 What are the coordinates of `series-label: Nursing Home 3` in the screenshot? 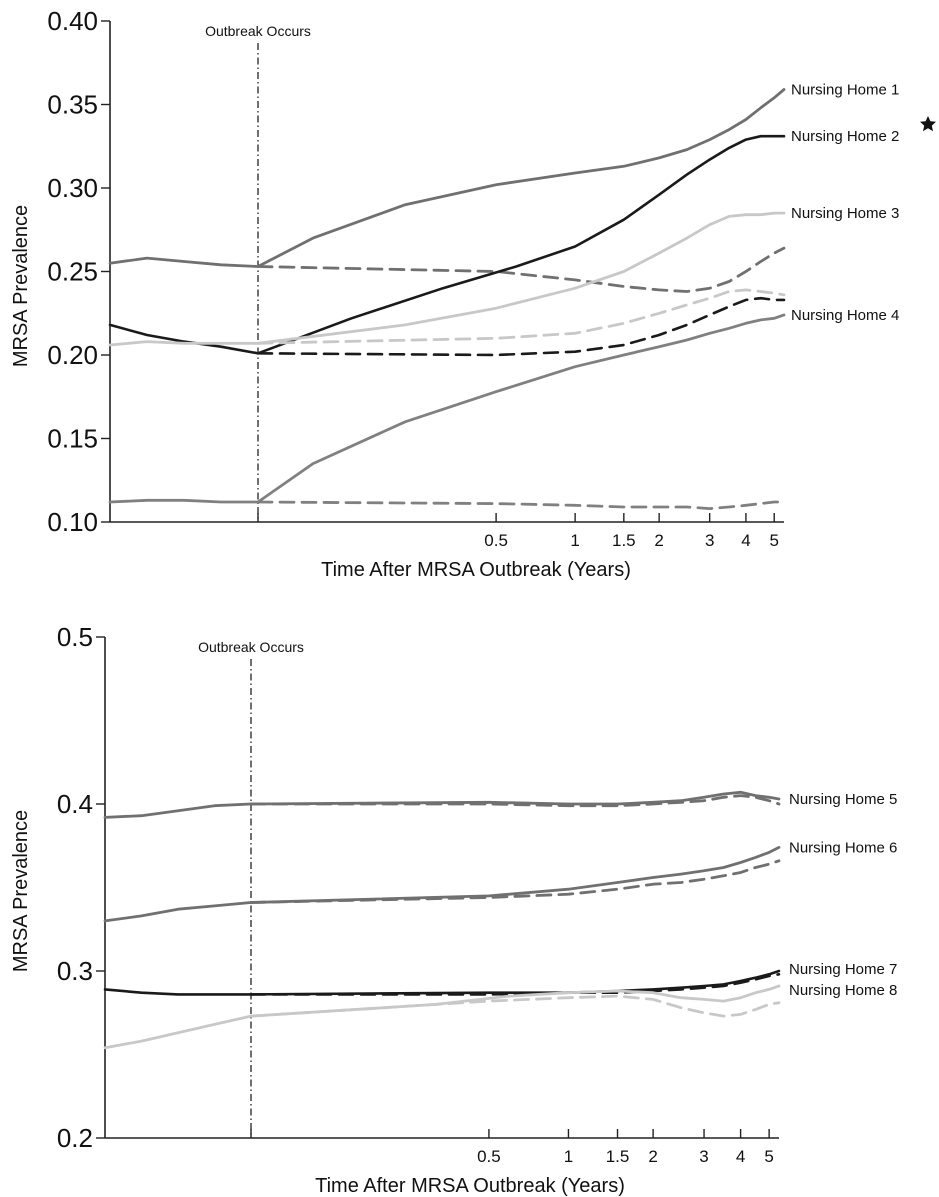 It's located at (845, 213).